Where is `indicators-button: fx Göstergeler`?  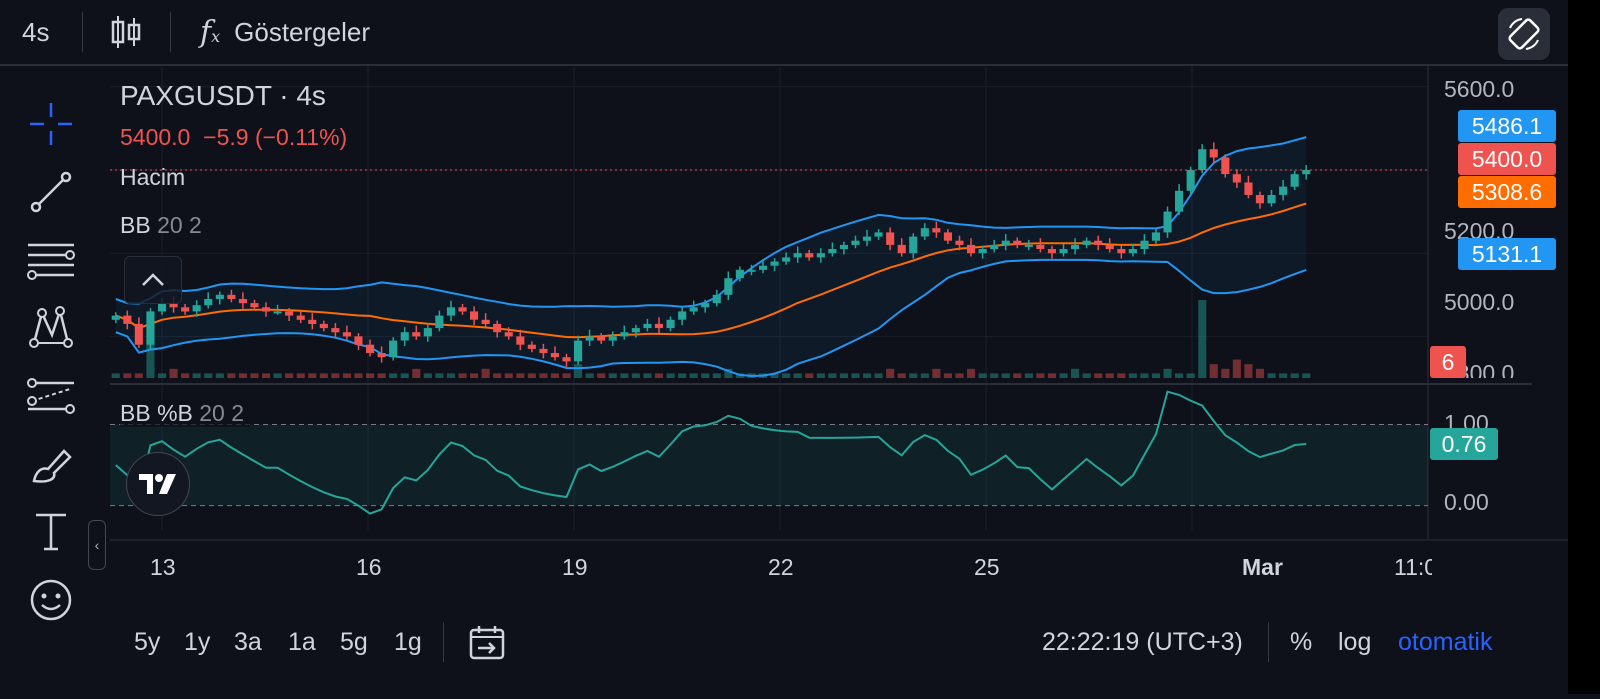 indicators-button: fx Göstergeler is located at coordinates (285, 32).